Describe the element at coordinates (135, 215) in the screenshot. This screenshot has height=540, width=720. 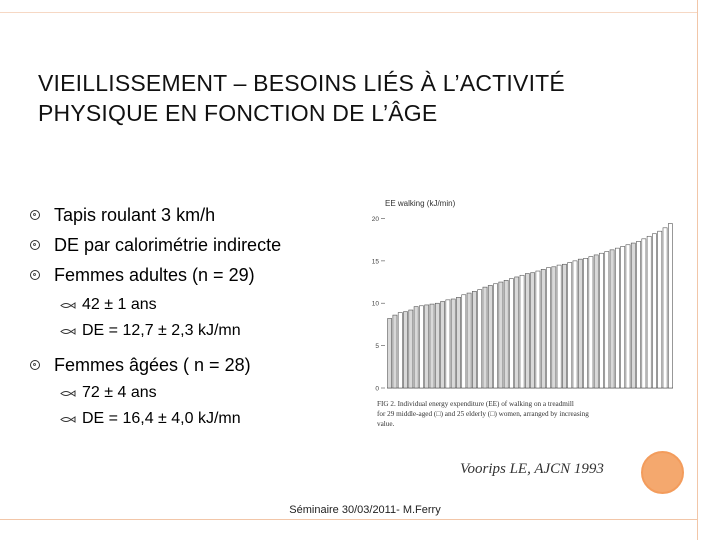
I see `bullet-text: Tapis roulant 3 km/h` at that location.